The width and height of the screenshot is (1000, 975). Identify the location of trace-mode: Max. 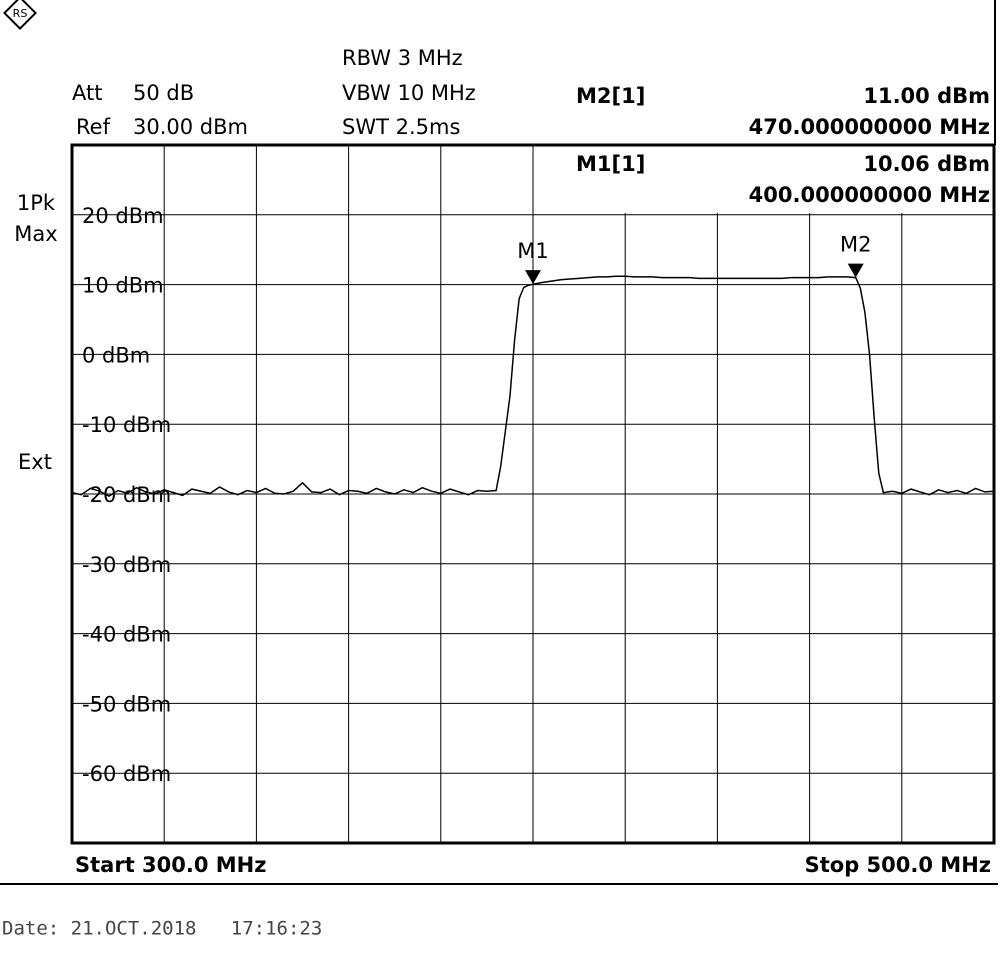
(35, 234).